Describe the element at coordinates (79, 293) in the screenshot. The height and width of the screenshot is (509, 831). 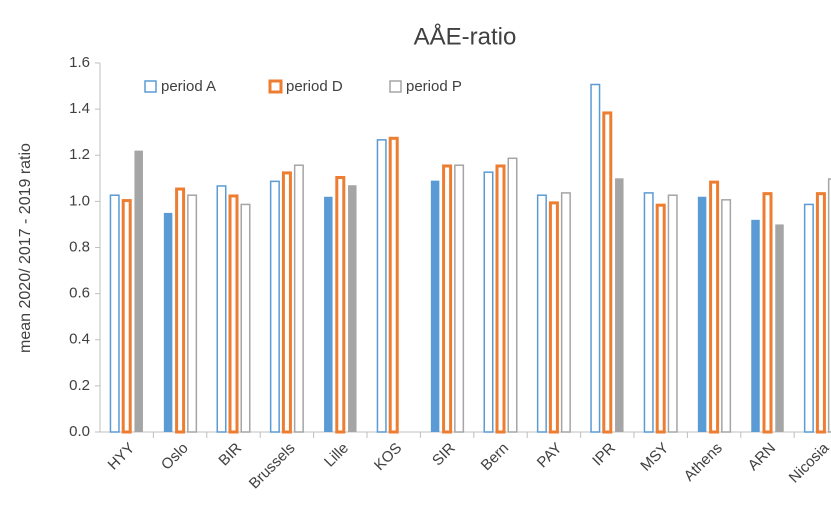
I see `y-tick-label: 0.6` at that location.